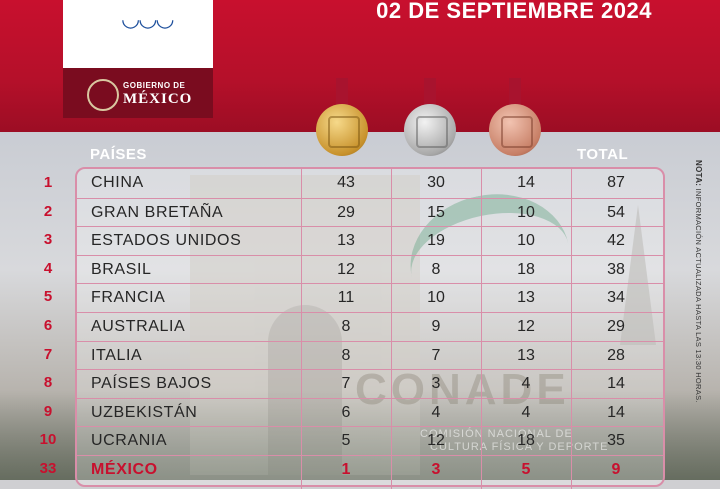 The height and width of the screenshot is (489, 720). What do you see at coordinates (48, 240) in the screenshot?
I see `rank-number: 3` at bounding box center [48, 240].